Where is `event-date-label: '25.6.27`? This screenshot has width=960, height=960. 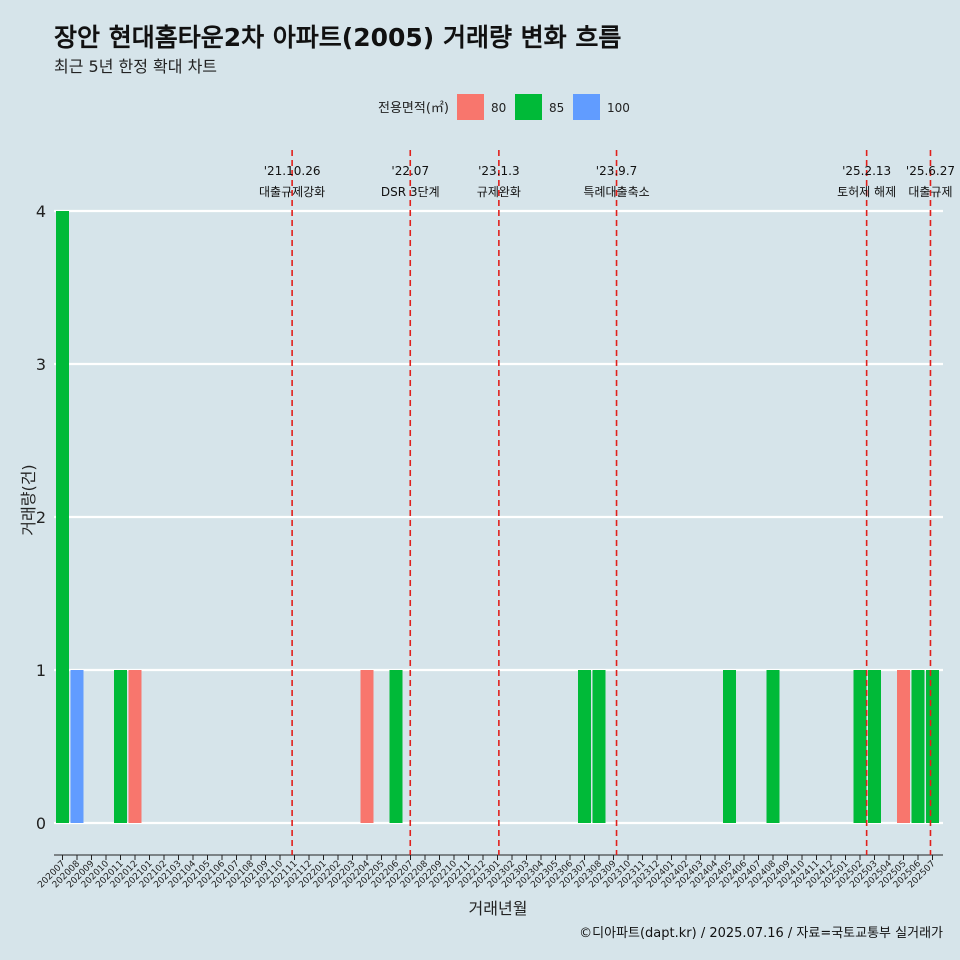 event-date-label: '25.6.27 is located at coordinates (930, 171).